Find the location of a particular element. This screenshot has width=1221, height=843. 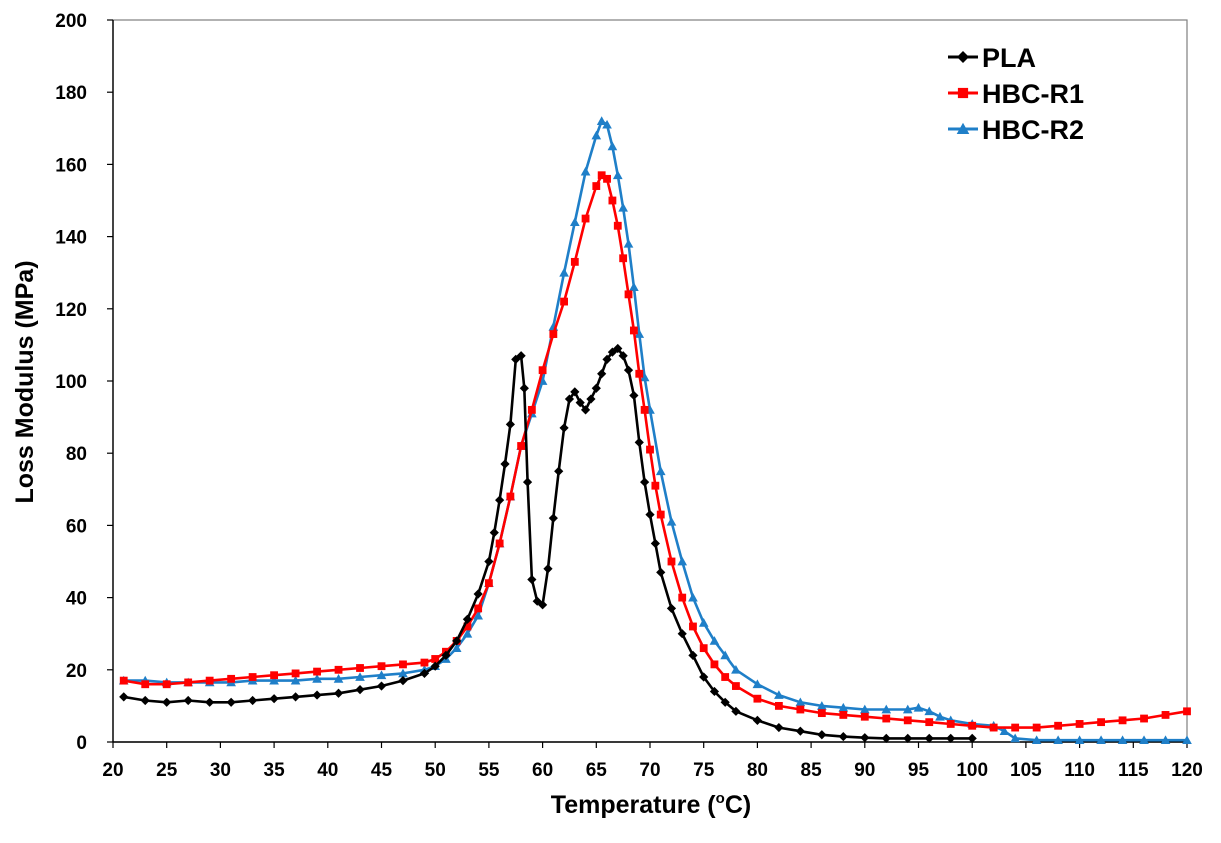

x-tick-label: 75 is located at coordinates (704, 770).